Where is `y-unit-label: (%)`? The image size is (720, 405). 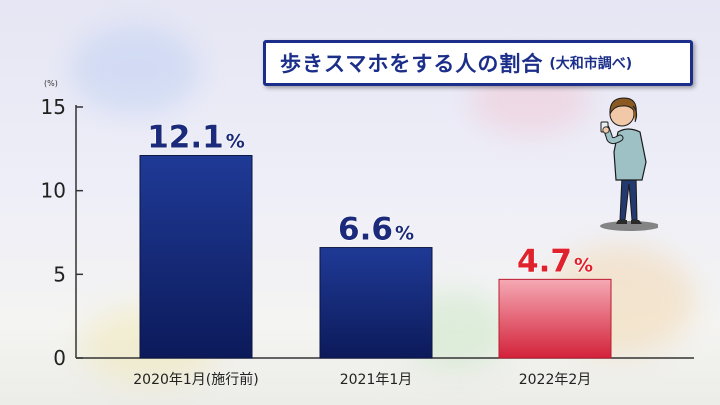
y-unit-label: (%) is located at coordinates (51, 83).